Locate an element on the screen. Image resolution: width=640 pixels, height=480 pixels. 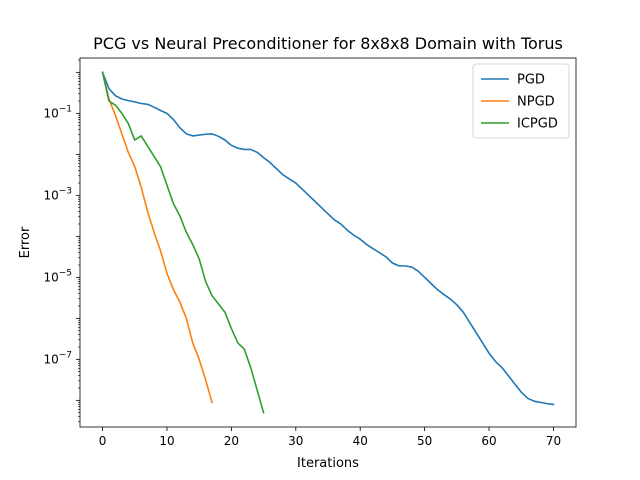
series-line-npgd is located at coordinates (157, 237).